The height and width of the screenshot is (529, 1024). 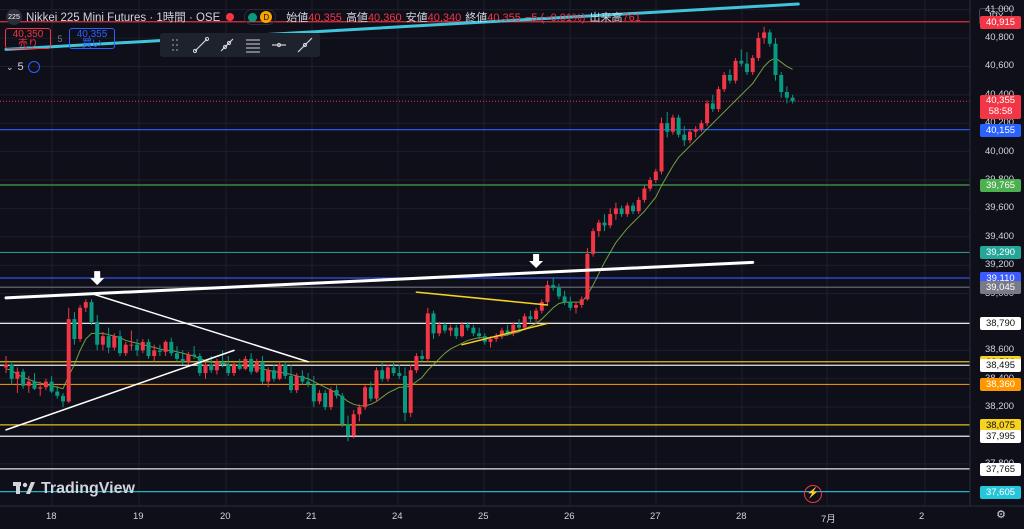 I want to click on indicator-legend: ⌄ 5, so click(x=23, y=67).